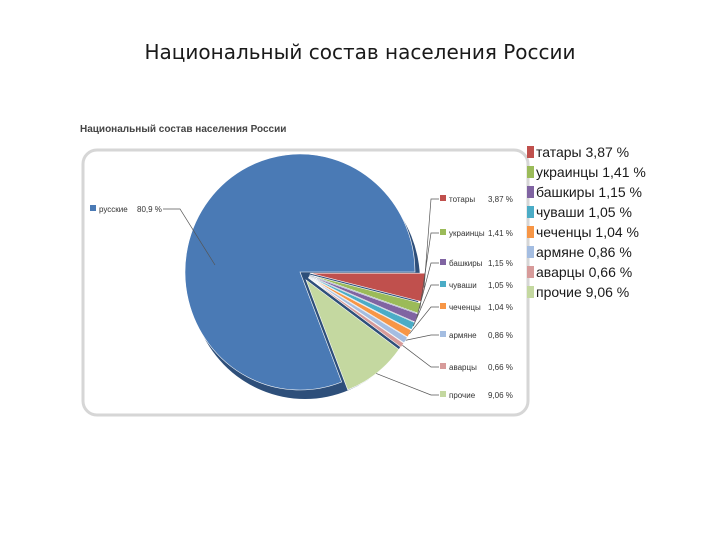 Image resolution: width=720 pixels, height=540 pixels. What do you see at coordinates (610, 272) in the screenshot?
I see `legend-value-7: 0,66 %` at bounding box center [610, 272].